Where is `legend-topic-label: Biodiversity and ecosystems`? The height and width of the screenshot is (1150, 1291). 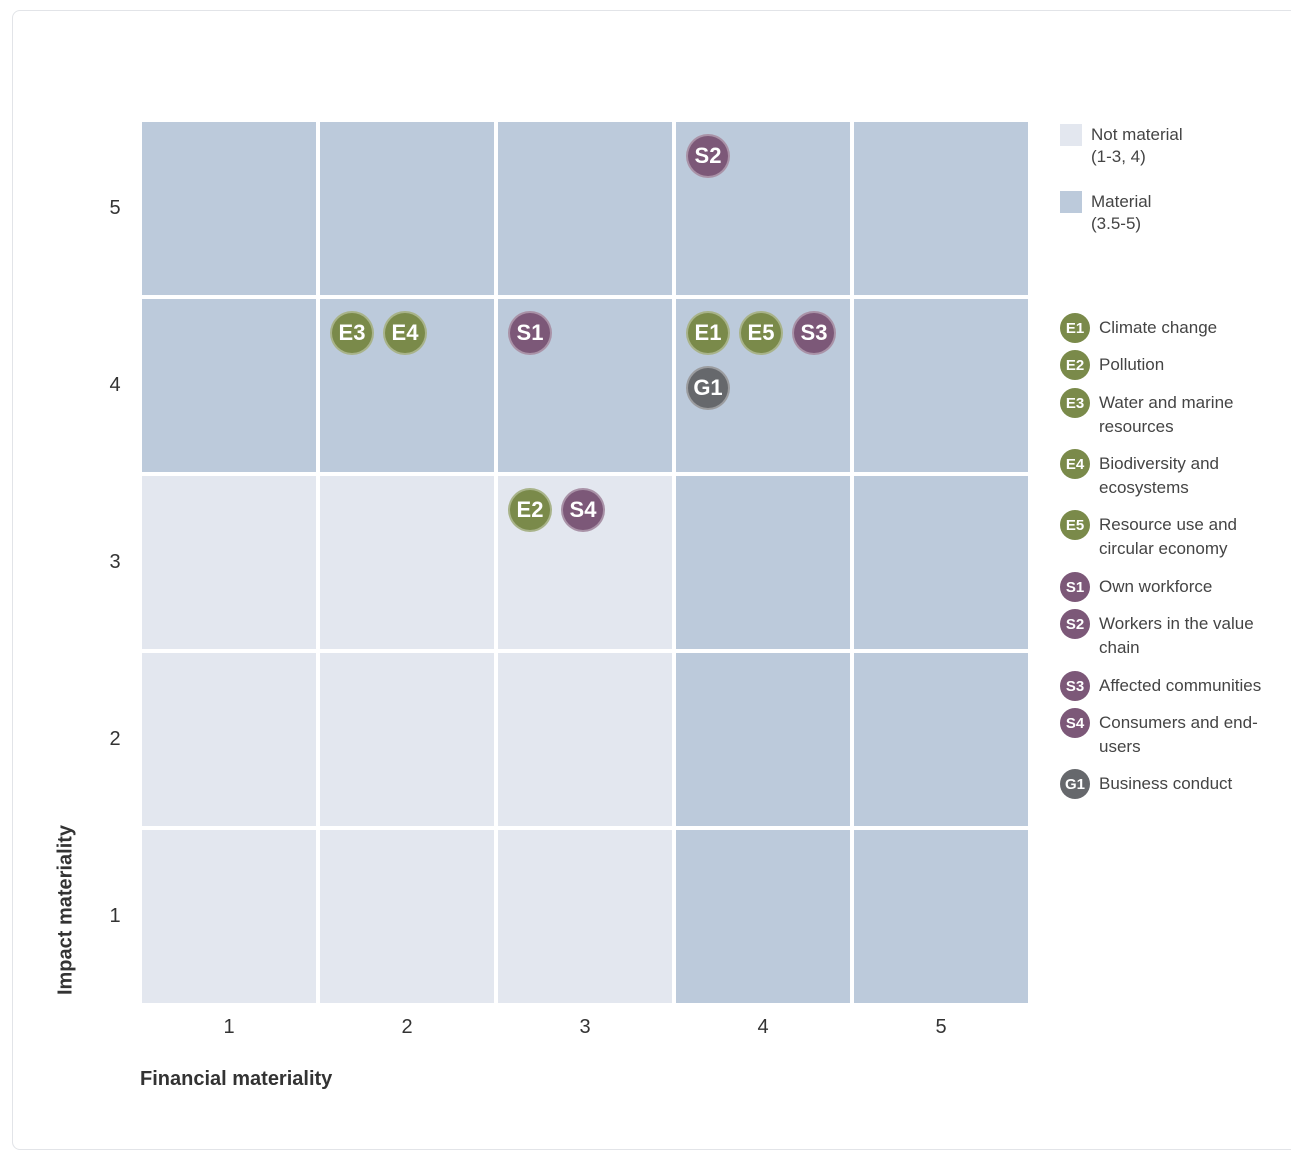
legend-topic-label: Biodiversity and ecosystems is located at coordinates (1159, 475).